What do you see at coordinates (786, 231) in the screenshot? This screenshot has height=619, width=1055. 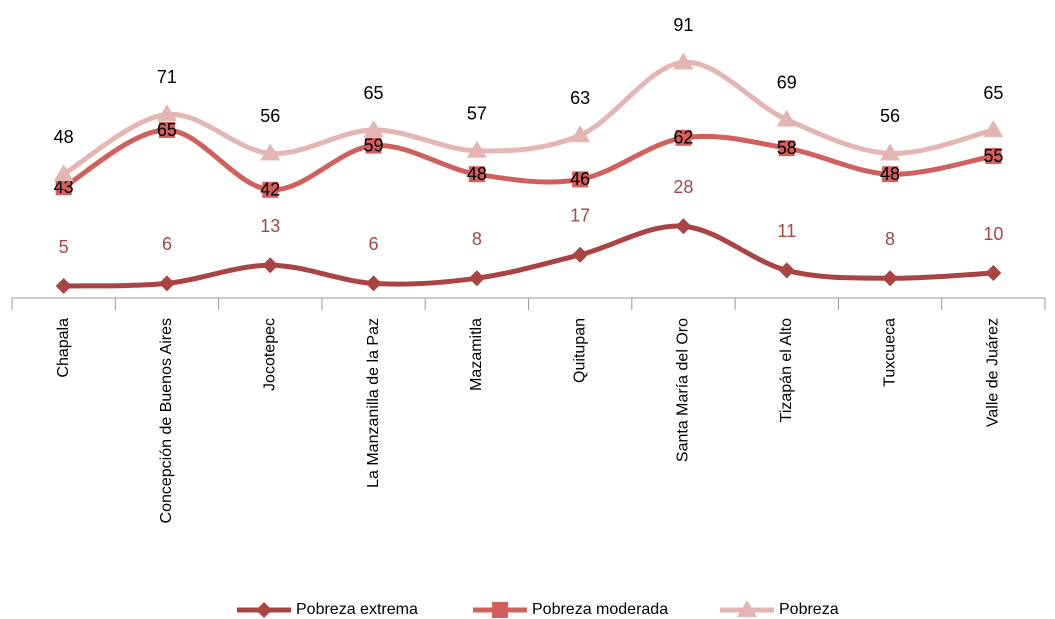 I see `data-label: 11` at bounding box center [786, 231].